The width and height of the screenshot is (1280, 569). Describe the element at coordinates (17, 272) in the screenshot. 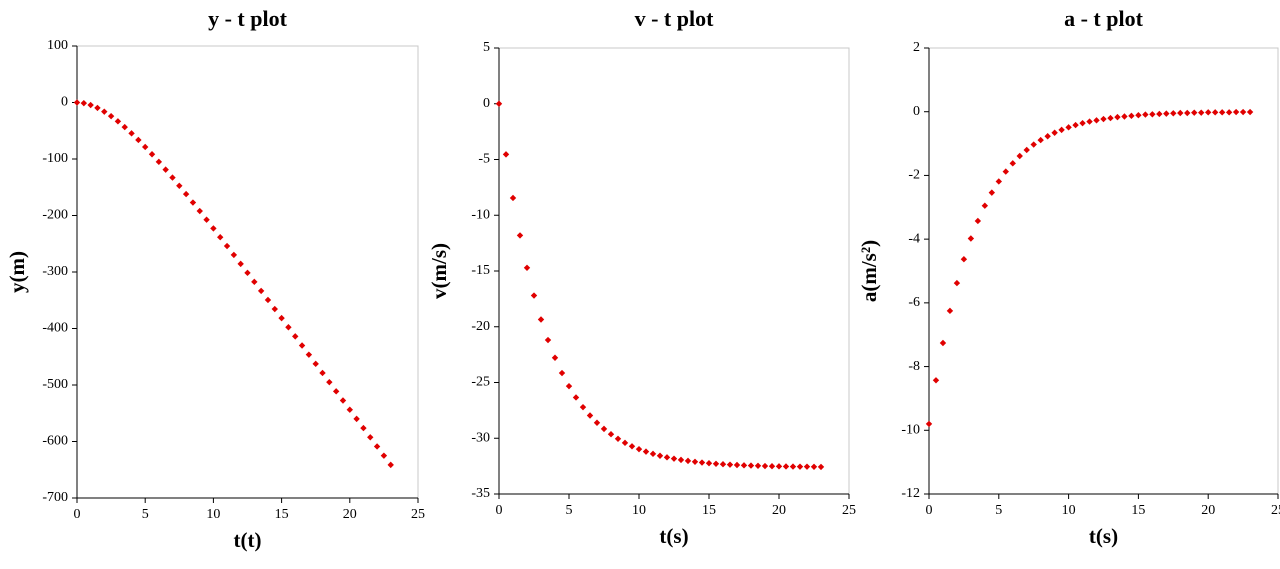

I see `y-axis-label: y(m)` at that location.